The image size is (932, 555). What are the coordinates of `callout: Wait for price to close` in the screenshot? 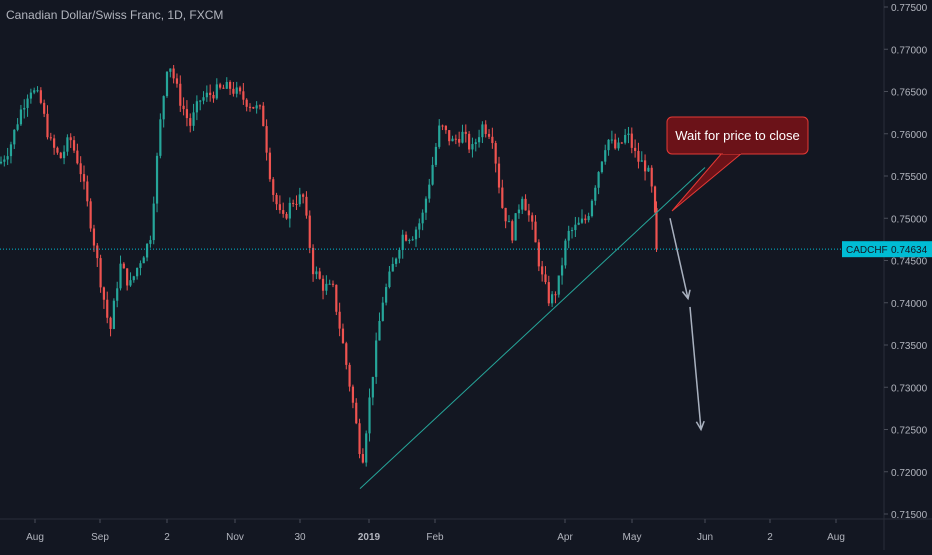 It's located at (737, 164).